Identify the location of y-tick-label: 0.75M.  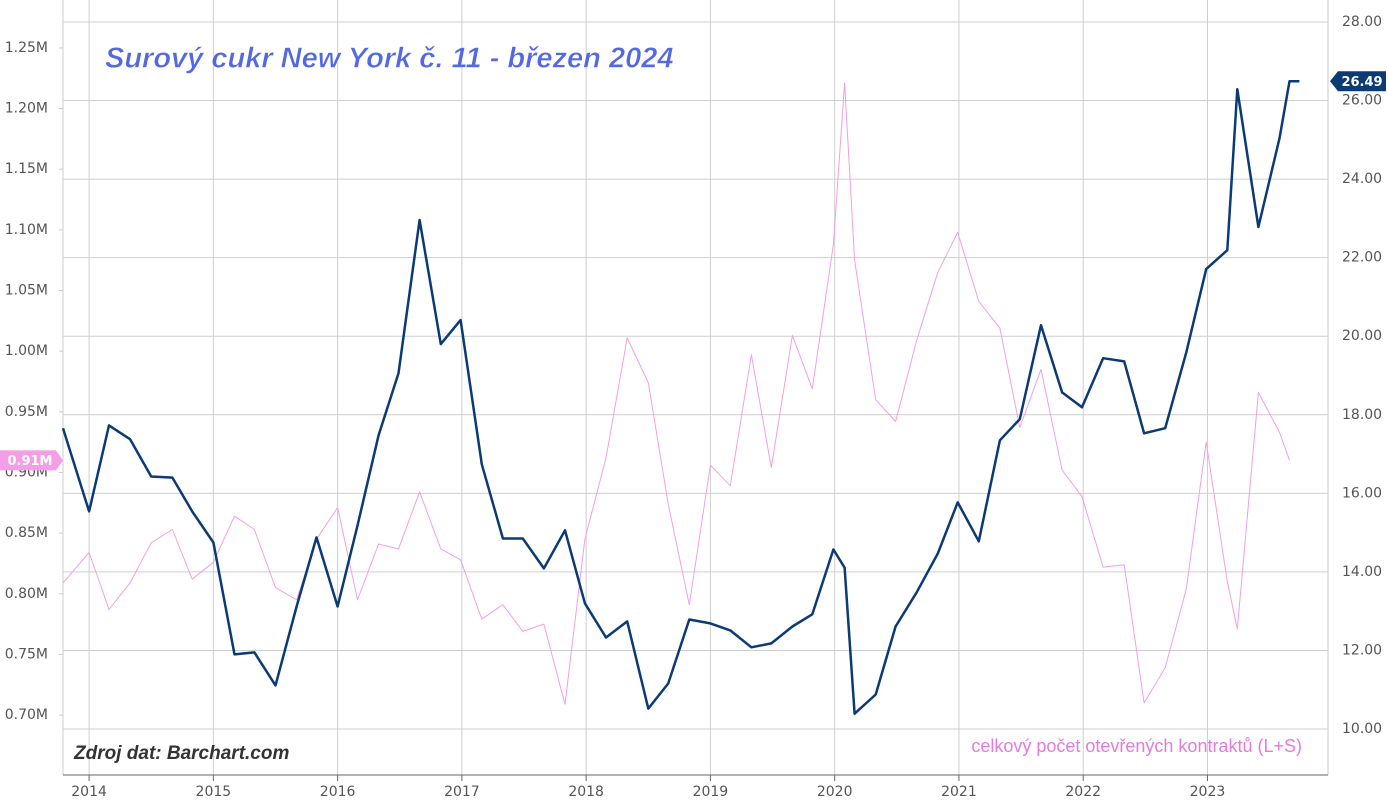
(26, 654).